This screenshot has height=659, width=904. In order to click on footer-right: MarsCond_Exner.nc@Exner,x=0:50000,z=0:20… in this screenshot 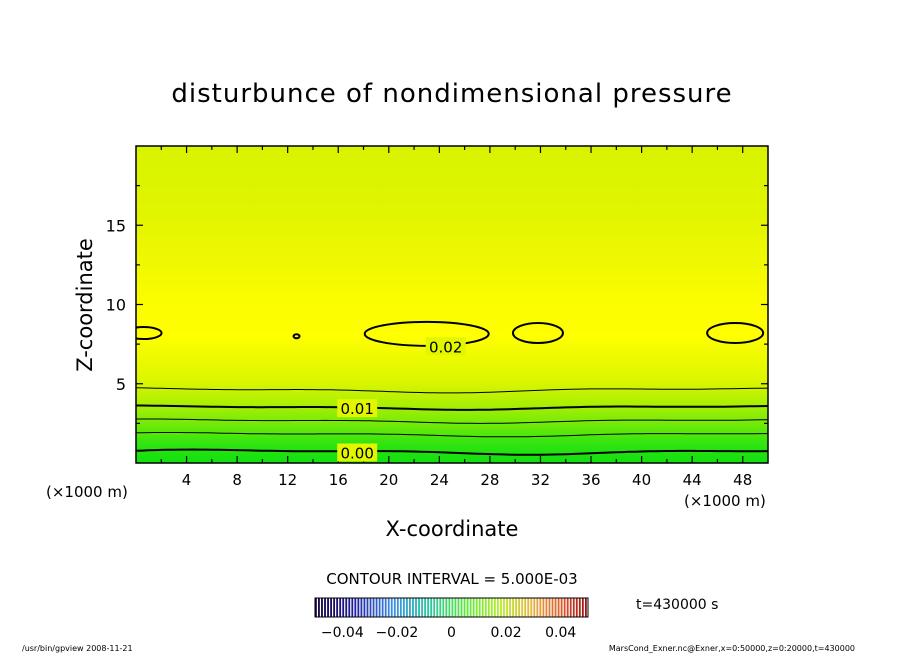, I will do `click(732, 648)`.